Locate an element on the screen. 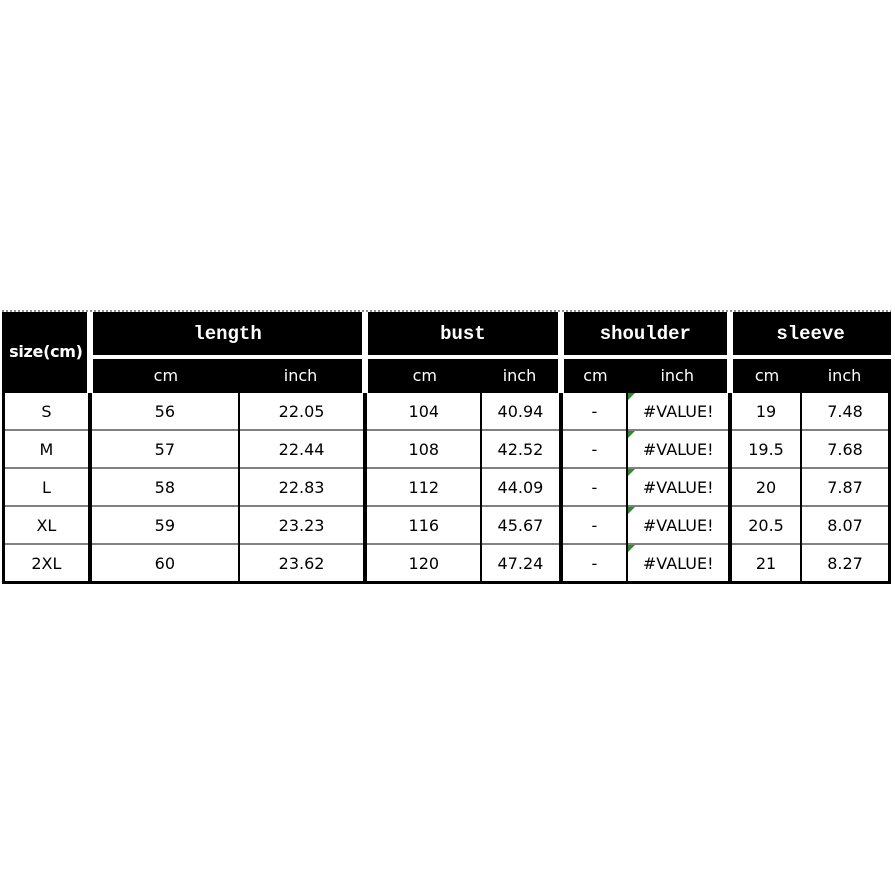 The image size is (895, 895). bust-cm-value: 112 is located at coordinates (424, 486).